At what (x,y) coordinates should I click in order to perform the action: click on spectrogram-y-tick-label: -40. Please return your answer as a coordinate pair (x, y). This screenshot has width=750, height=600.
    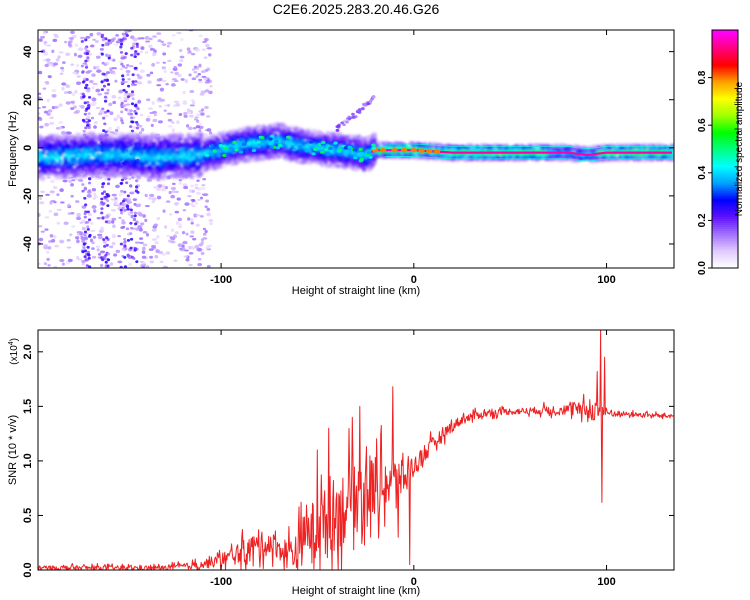
    Looking at the image, I should click on (28, 244).